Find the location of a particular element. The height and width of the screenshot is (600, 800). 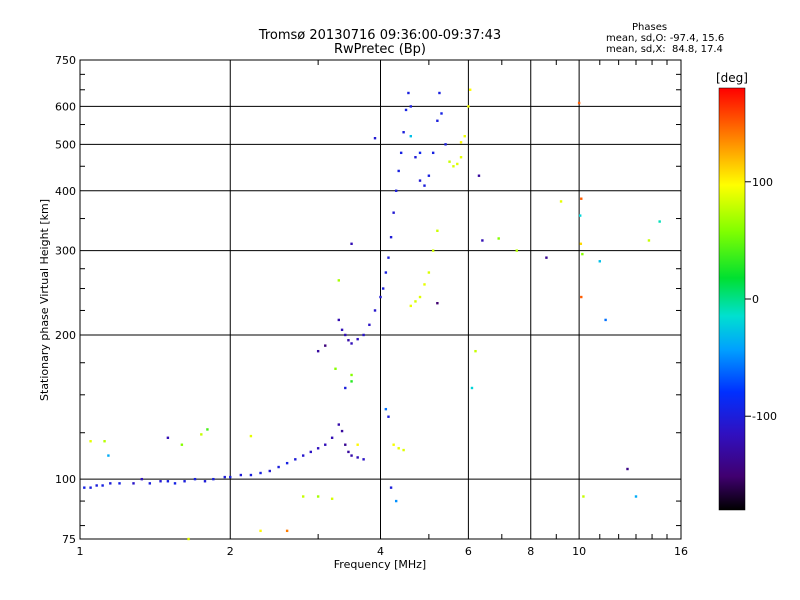

y-tick-label: 100 is located at coordinates (65, 479).